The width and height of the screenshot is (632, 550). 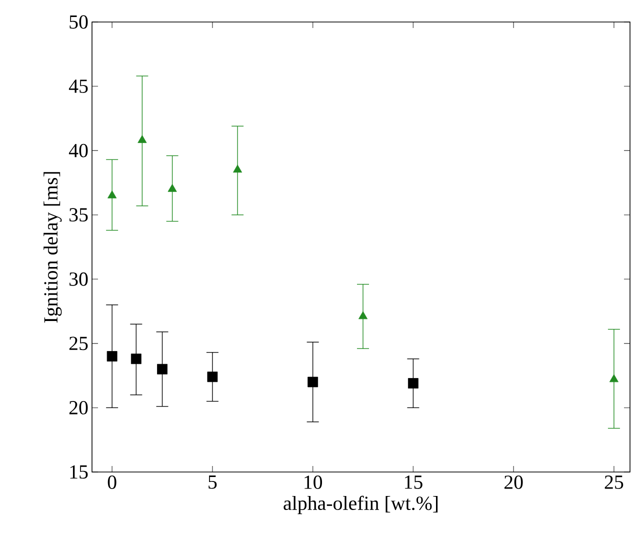 I want to click on y-axis-title: Ignition delay [ms], so click(x=53, y=247).